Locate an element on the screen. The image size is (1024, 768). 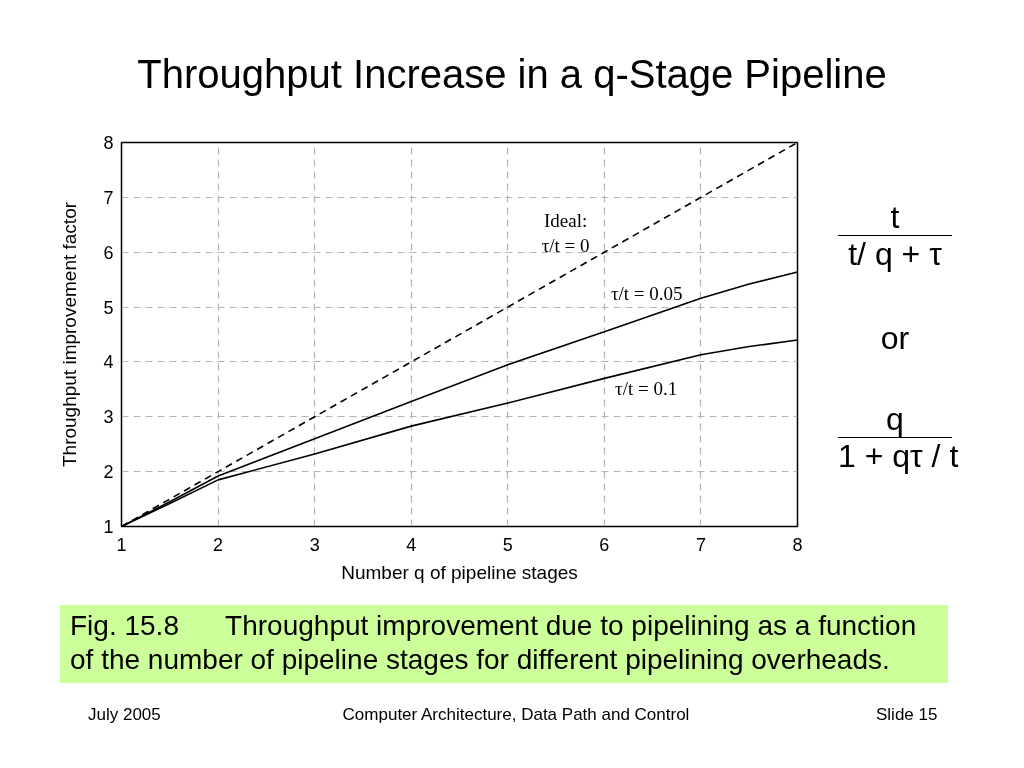
y-tick-label: 7 is located at coordinates (108, 197).